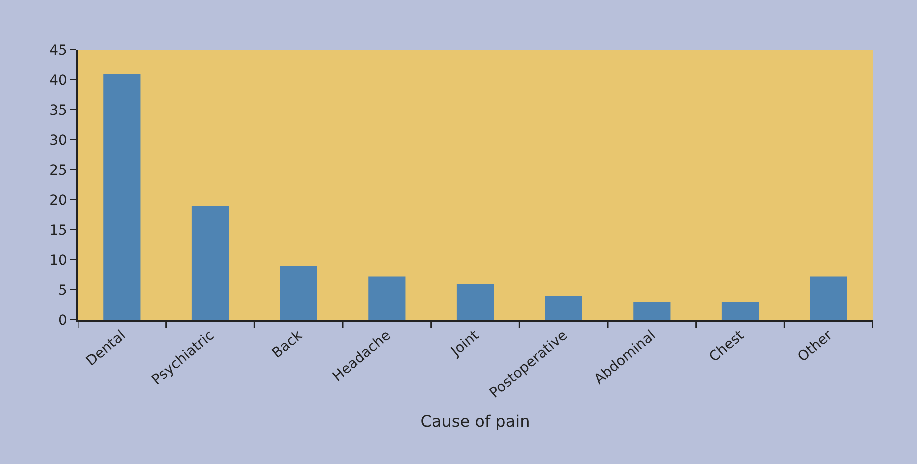  Describe the element at coordinates (59, 230) in the screenshot. I see `y-tick-label: 15` at that location.